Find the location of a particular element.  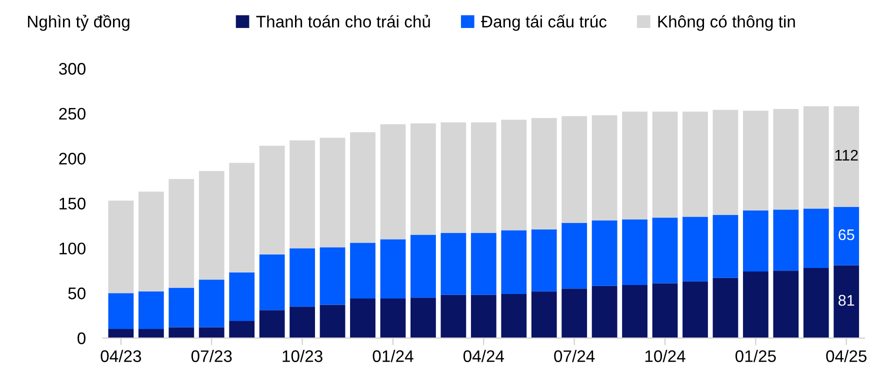

y-tick-label: 150 is located at coordinates (73, 204).